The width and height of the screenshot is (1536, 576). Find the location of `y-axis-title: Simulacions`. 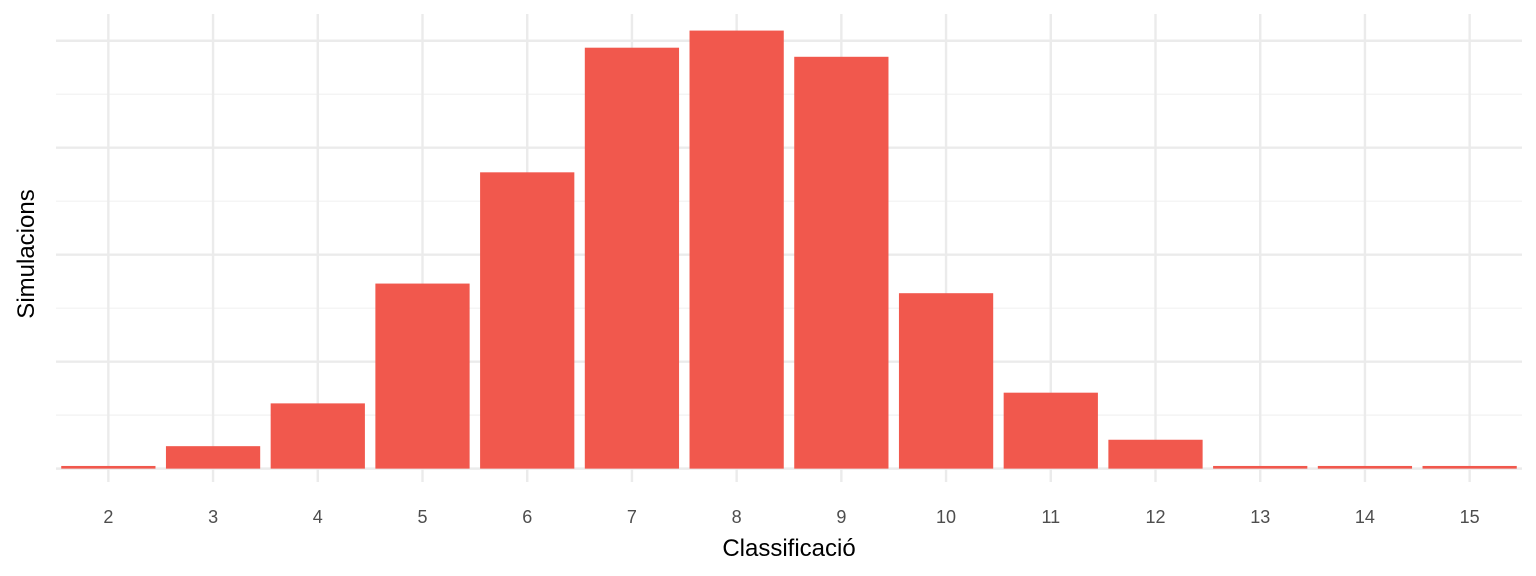

y-axis-title: Simulacions is located at coordinates (26, 253).